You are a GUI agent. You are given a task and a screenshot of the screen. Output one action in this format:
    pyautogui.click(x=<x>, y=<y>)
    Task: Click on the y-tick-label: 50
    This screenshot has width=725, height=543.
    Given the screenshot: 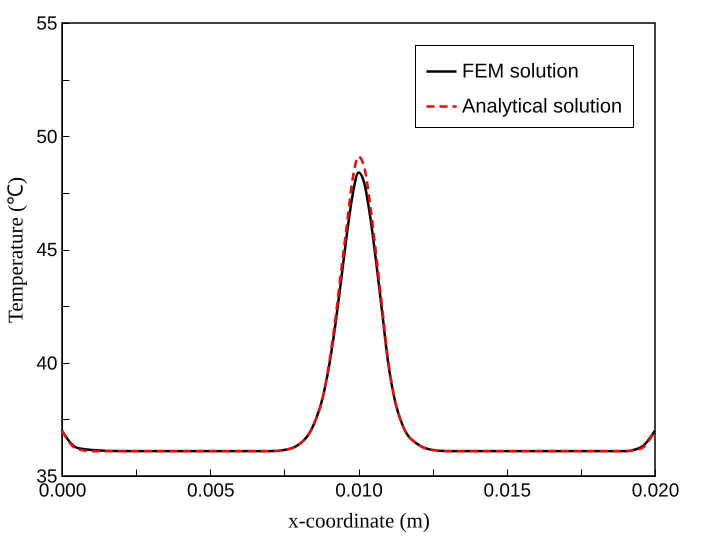 What is the action you would take?
    pyautogui.click(x=47, y=137)
    